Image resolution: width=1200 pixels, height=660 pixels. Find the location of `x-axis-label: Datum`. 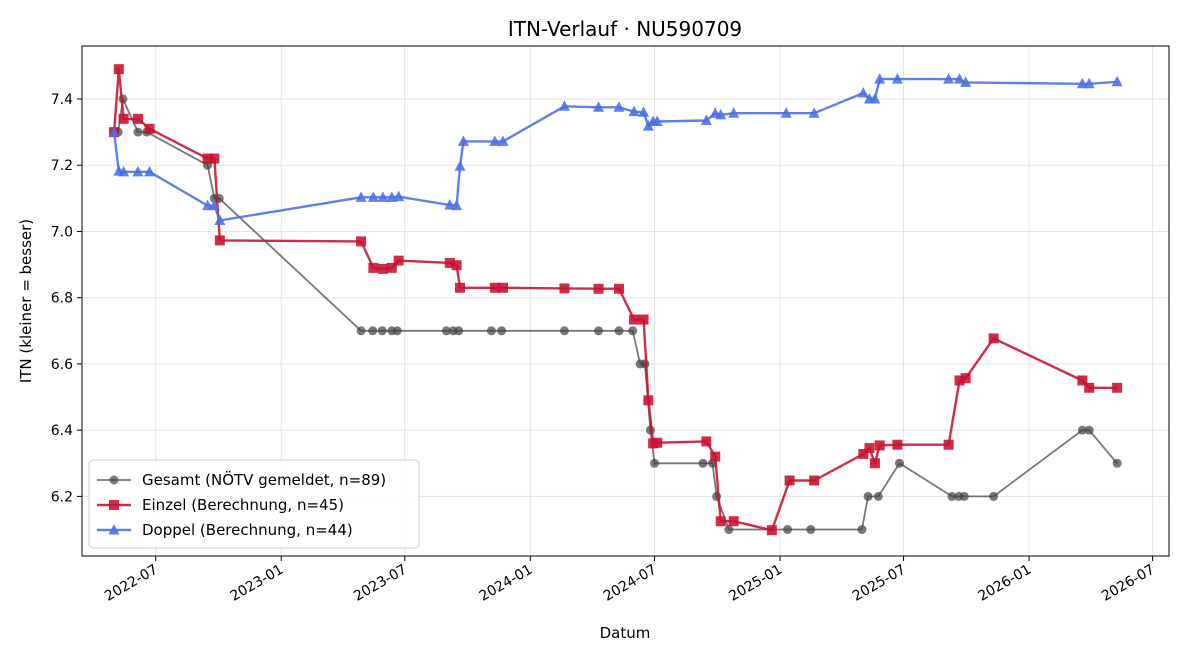

x-axis-label: Datum is located at coordinates (625, 633).